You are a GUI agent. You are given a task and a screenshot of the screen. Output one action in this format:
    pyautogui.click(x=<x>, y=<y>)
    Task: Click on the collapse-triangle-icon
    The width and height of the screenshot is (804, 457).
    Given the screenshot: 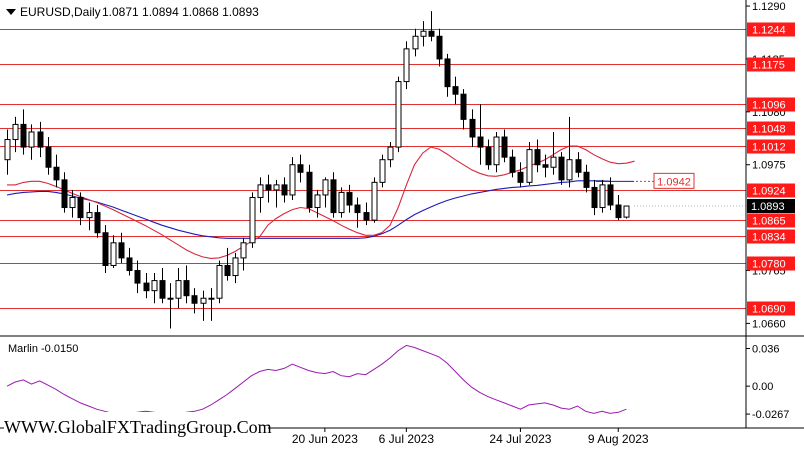 What is the action you would take?
    pyautogui.click(x=11, y=12)
    